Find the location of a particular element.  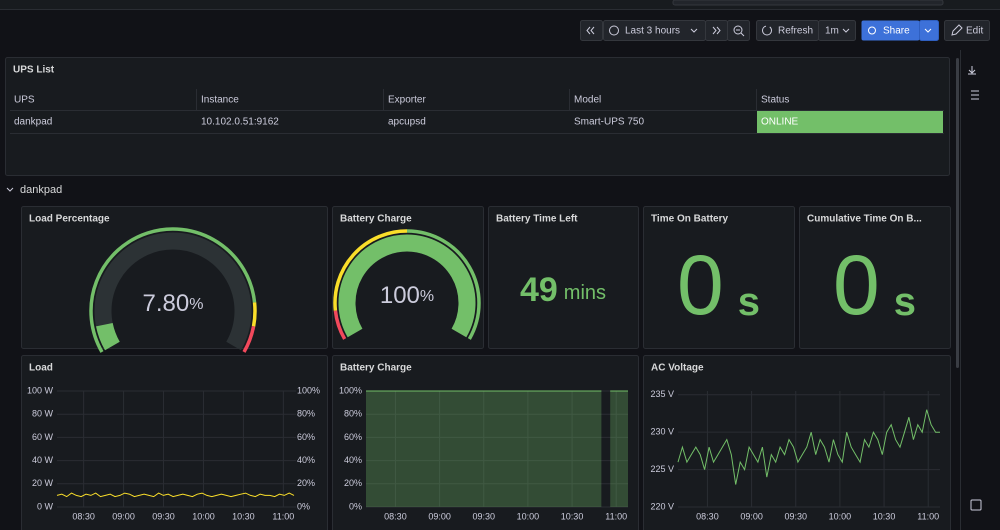

shift-forward-icon is located at coordinates (716, 30).